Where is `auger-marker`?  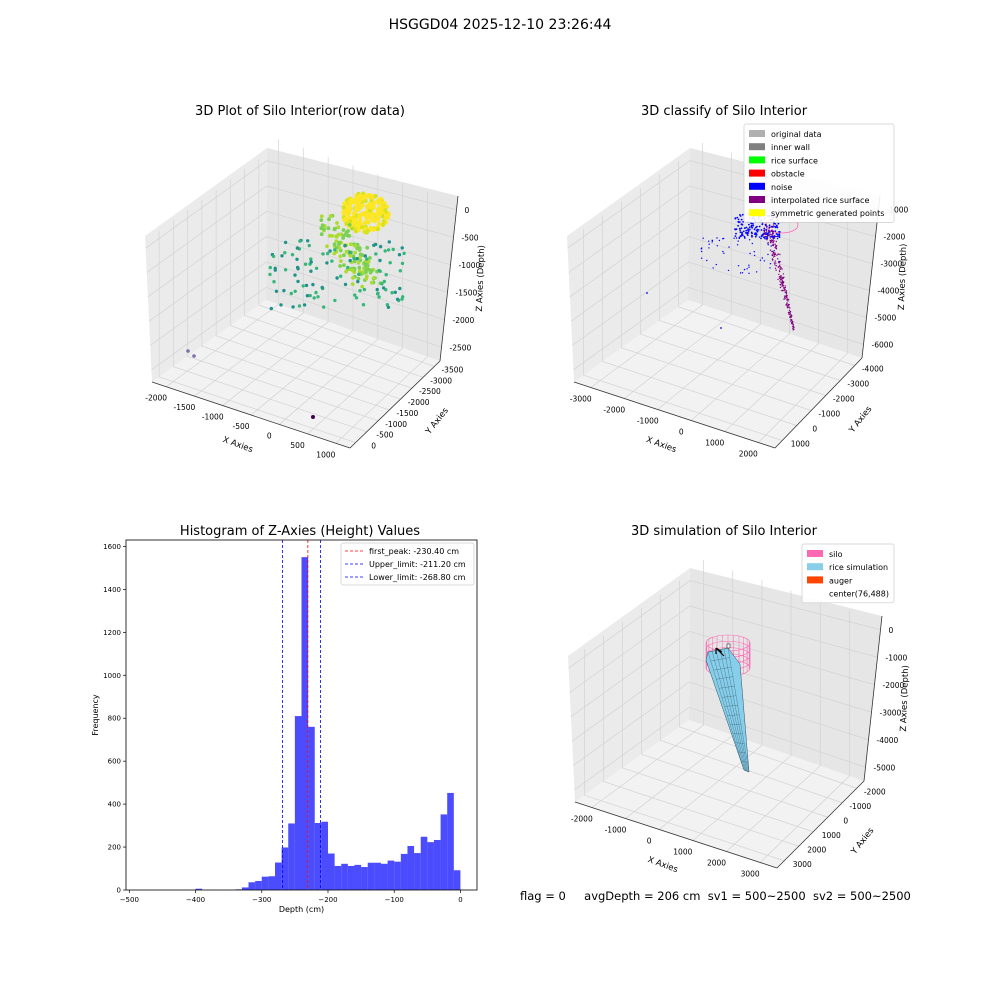
auger-marker is located at coordinates (728, 646).